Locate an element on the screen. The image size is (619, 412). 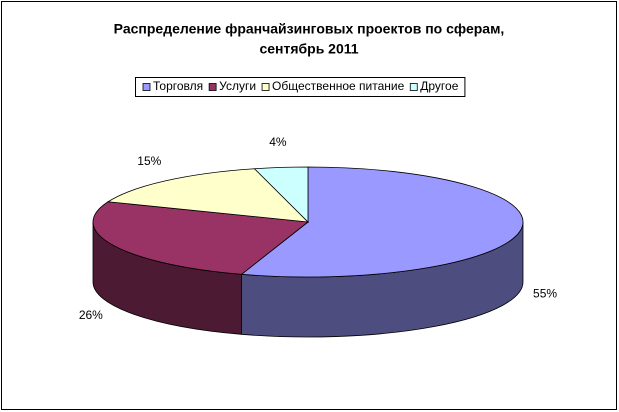
legend: Торговля Услуги Общественное питание Другое is located at coordinates (300, 87).